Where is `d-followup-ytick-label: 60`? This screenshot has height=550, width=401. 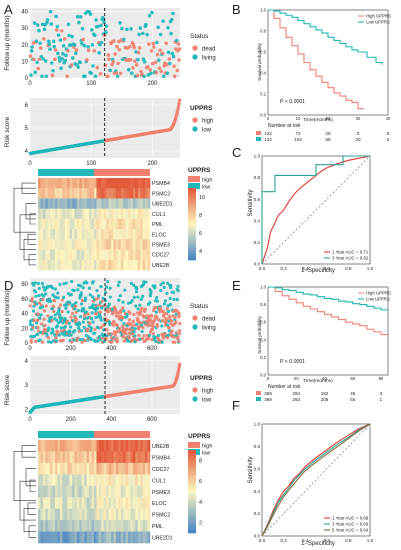 d-followup-ytick-label: 60 is located at coordinates (24, 300).